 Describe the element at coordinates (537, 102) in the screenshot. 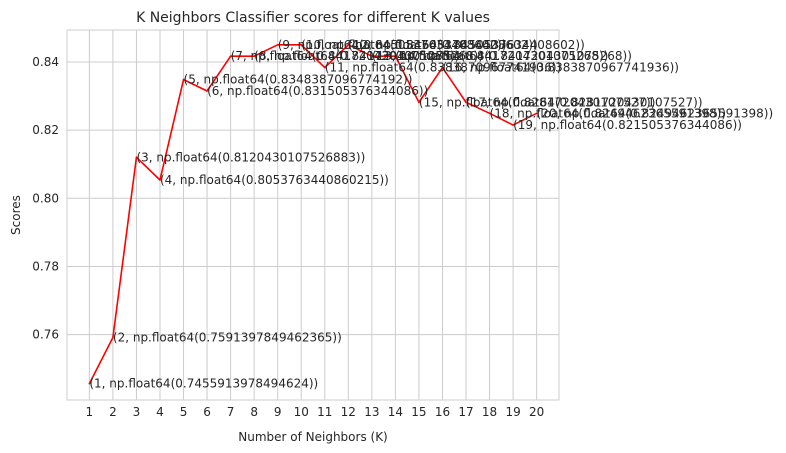

I see `point-annotation: (15, np.float64(0.8281720430107527))` at that location.